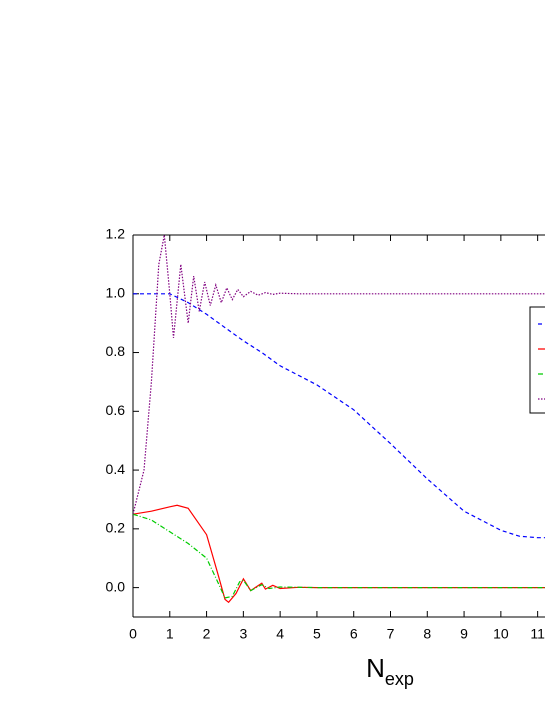 Image resolution: width=545 pixels, height=705 pixels. What do you see at coordinates (390, 671) in the screenshot?
I see `x-axis-label: Nexp` at bounding box center [390, 671].